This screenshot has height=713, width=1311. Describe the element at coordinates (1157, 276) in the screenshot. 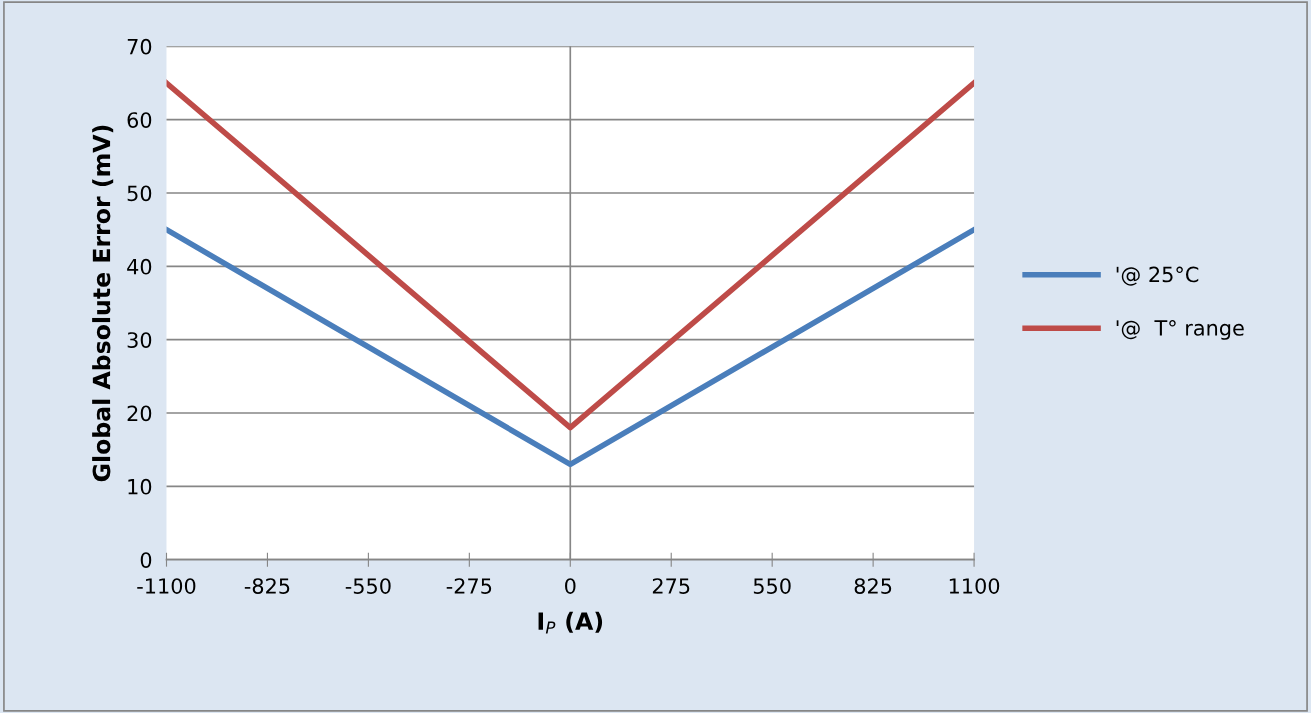

I see `legend-label: '@ 25°C` at that location.